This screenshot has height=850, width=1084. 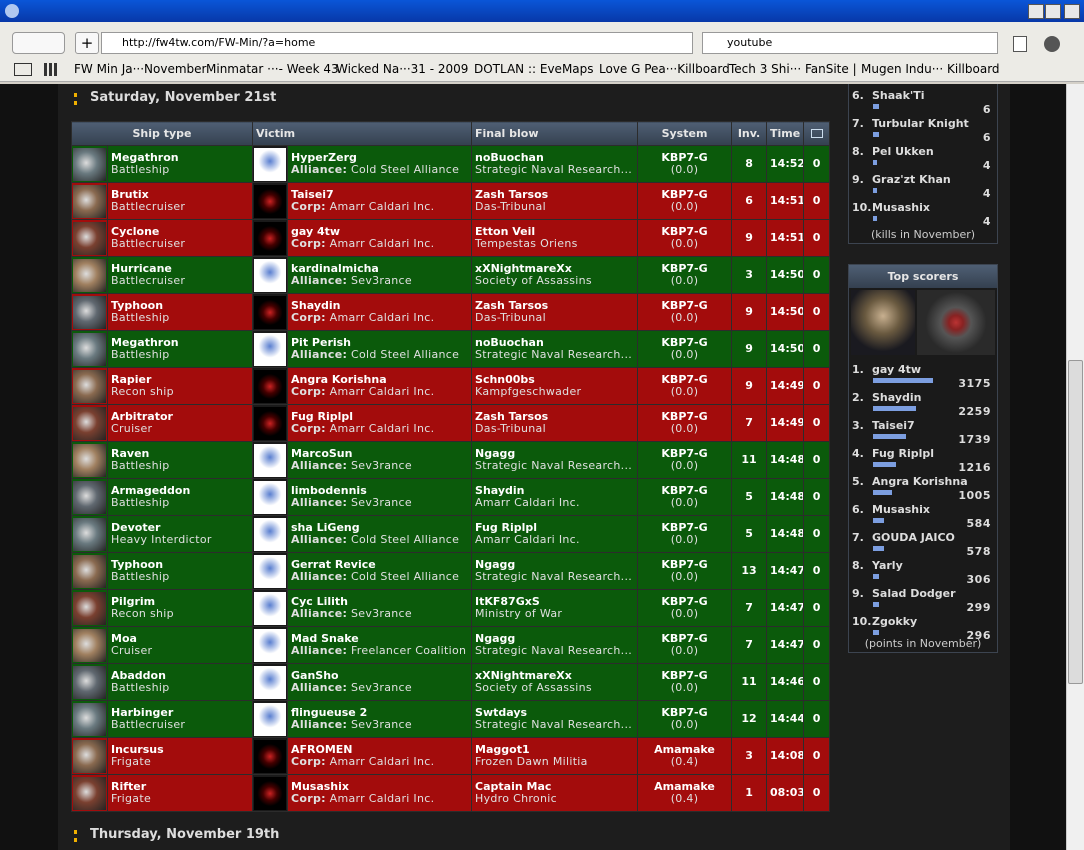 I want to click on victim-cell: MarcoSun Alliance: Sev3rance, so click(x=379, y=460).